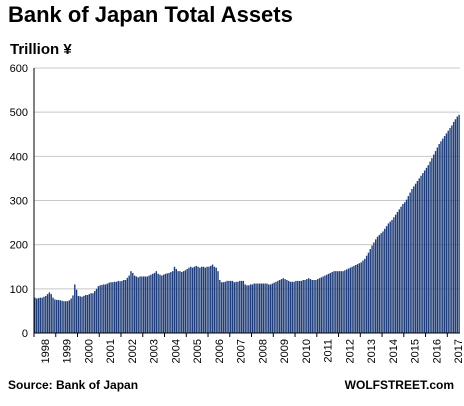  What do you see at coordinates (111, 351) in the screenshot?
I see `x-tick-label: 2001` at bounding box center [111, 351].